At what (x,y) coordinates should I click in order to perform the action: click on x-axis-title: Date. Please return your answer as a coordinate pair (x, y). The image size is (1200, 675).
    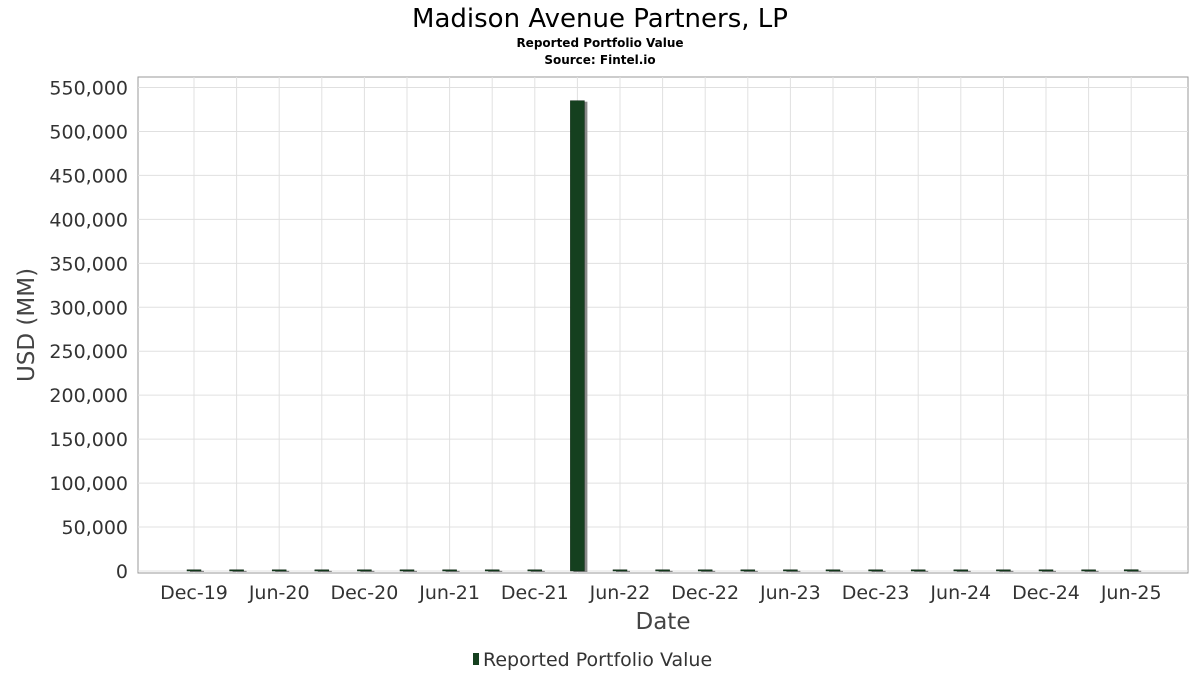
    Looking at the image, I should click on (663, 622).